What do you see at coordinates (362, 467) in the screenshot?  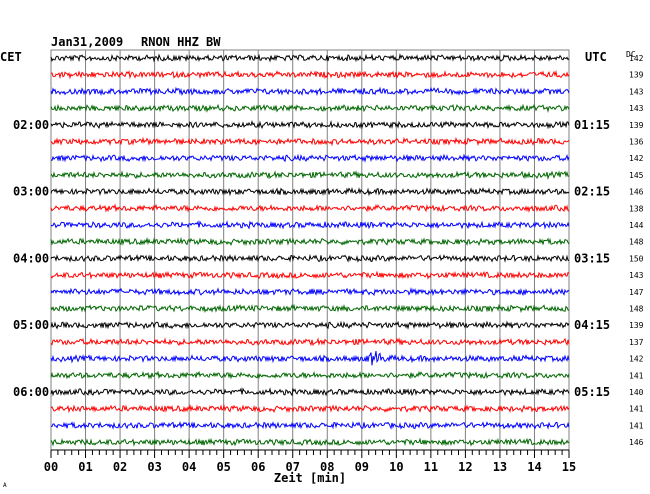 I see `x-tick-label: 09` at bounding box center [362, 467].